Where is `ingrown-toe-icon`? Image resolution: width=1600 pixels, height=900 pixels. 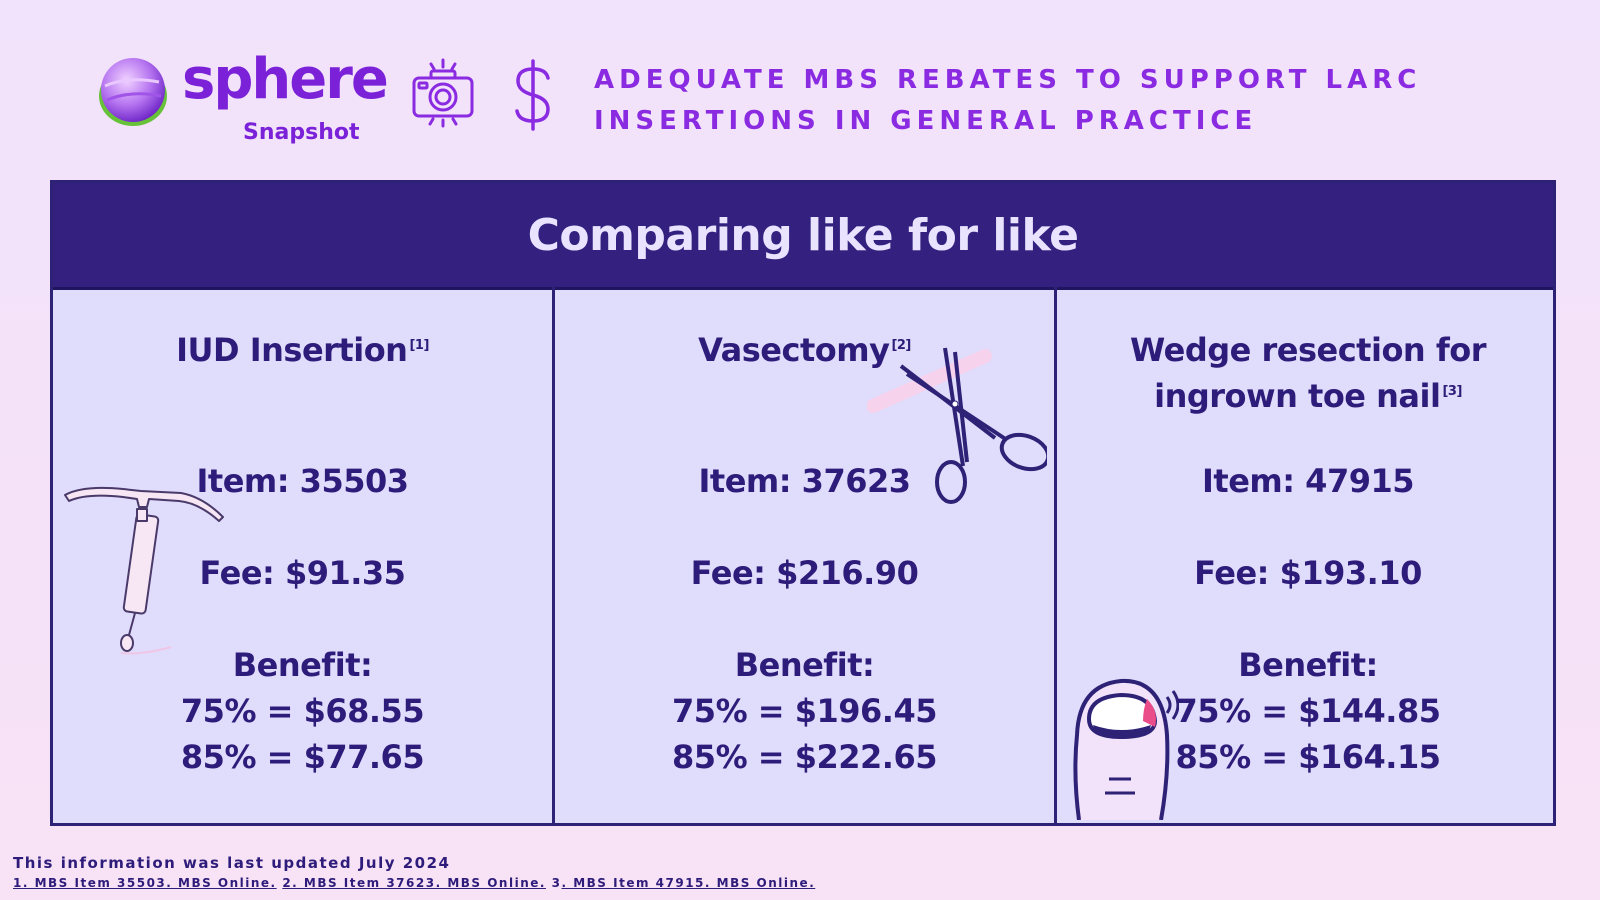
ingrown-toe-icon is located at coordinates (1126, 749).